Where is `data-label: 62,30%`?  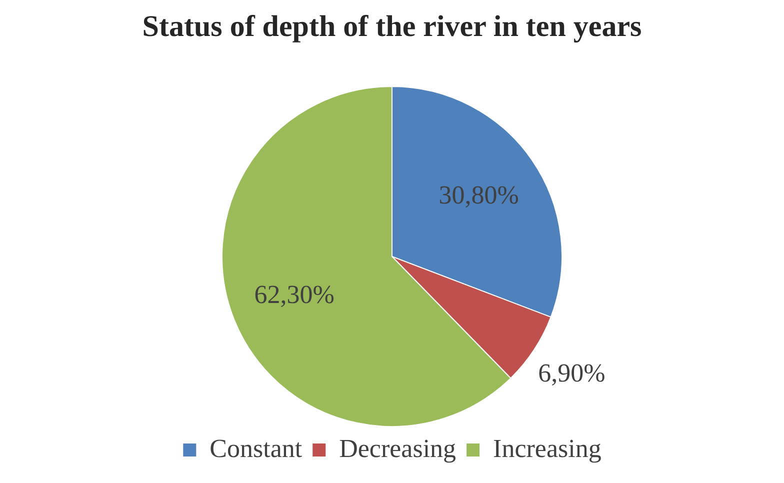 data-label: 62,30% is located at coordinates (294, 295).